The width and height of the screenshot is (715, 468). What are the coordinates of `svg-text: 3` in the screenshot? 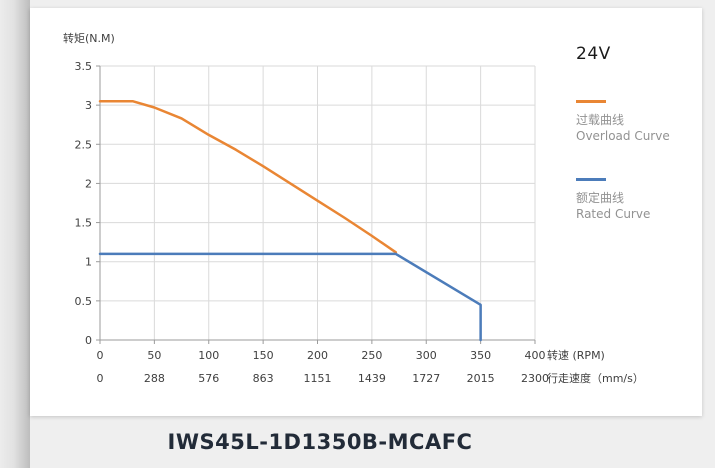 It's located at (88, 105).